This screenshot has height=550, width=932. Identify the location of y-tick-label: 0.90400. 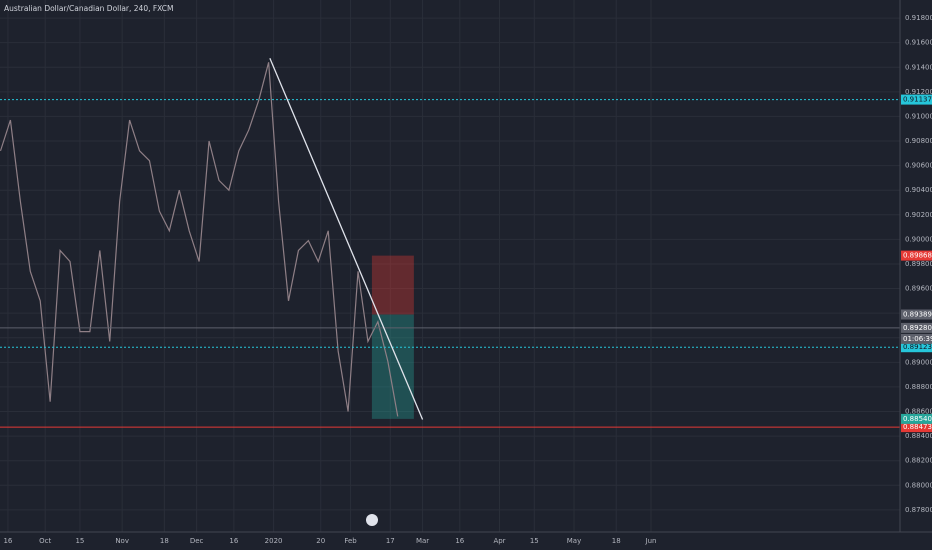
(918, 190).